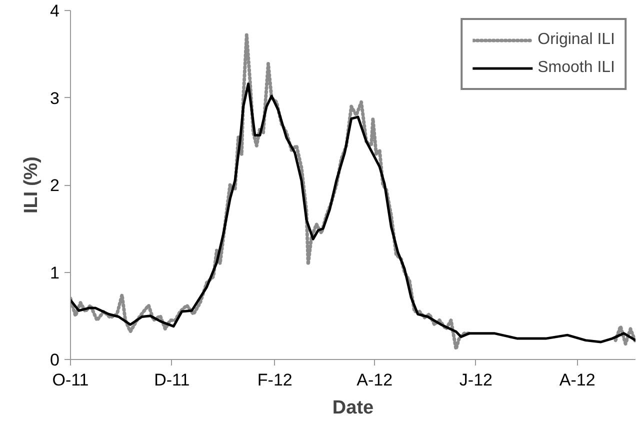  I want to click on x-tick-label: F-12, so click(274, 380).